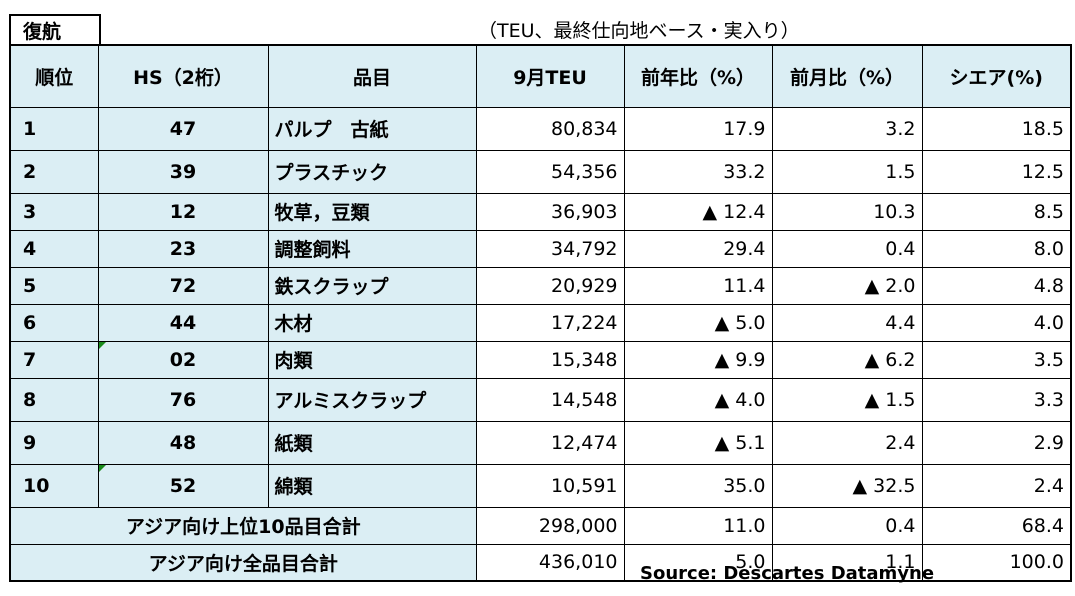 Image resolution: width=1075 pixels, height=596 pixels. Describe the element at coordinates (698, 171) in the screenshot. I see `yoy-cell: 33.2` at that location.